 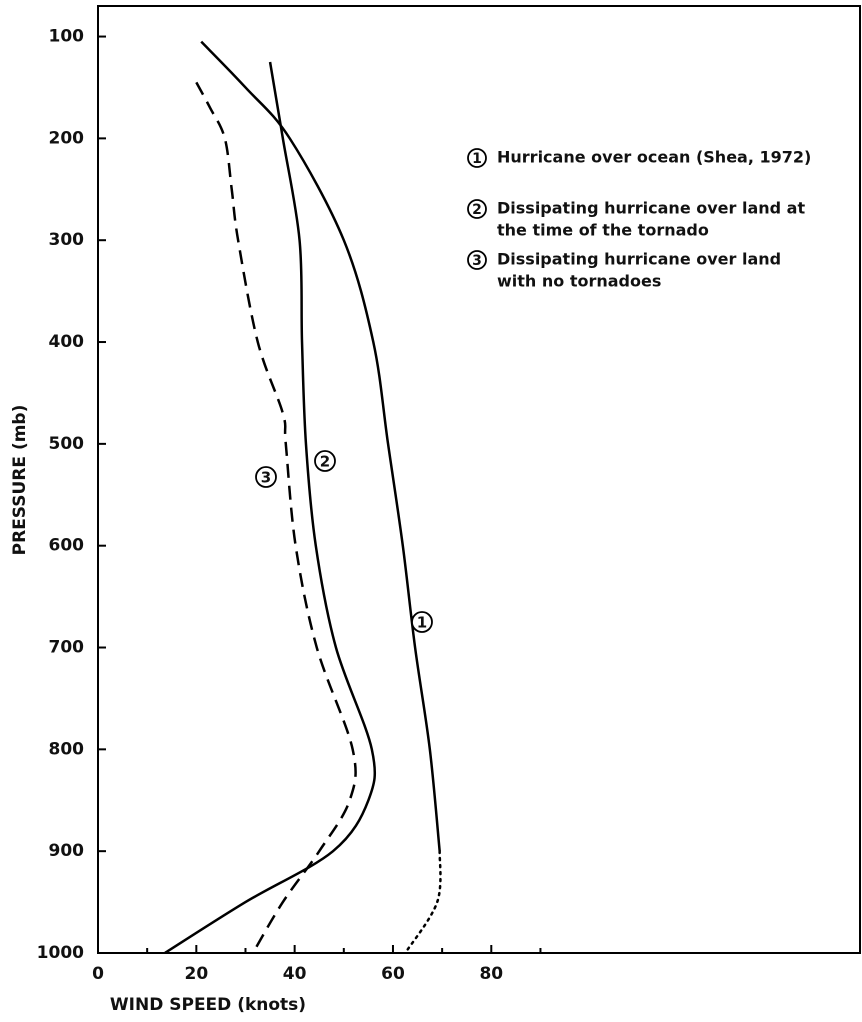 I want to click on y-tick-label: 700, so click(x=67, y=648).